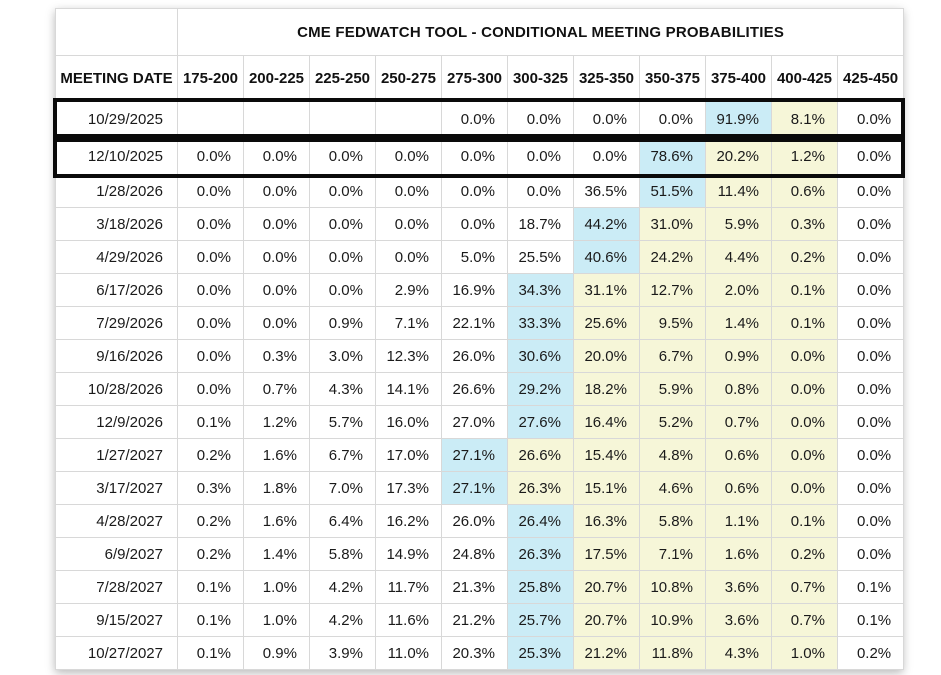 The width and height of the screenshot is (941, 675). Describe the element at coordinates (342, 119) in the screenshot. I see `probability-cell` at that location.